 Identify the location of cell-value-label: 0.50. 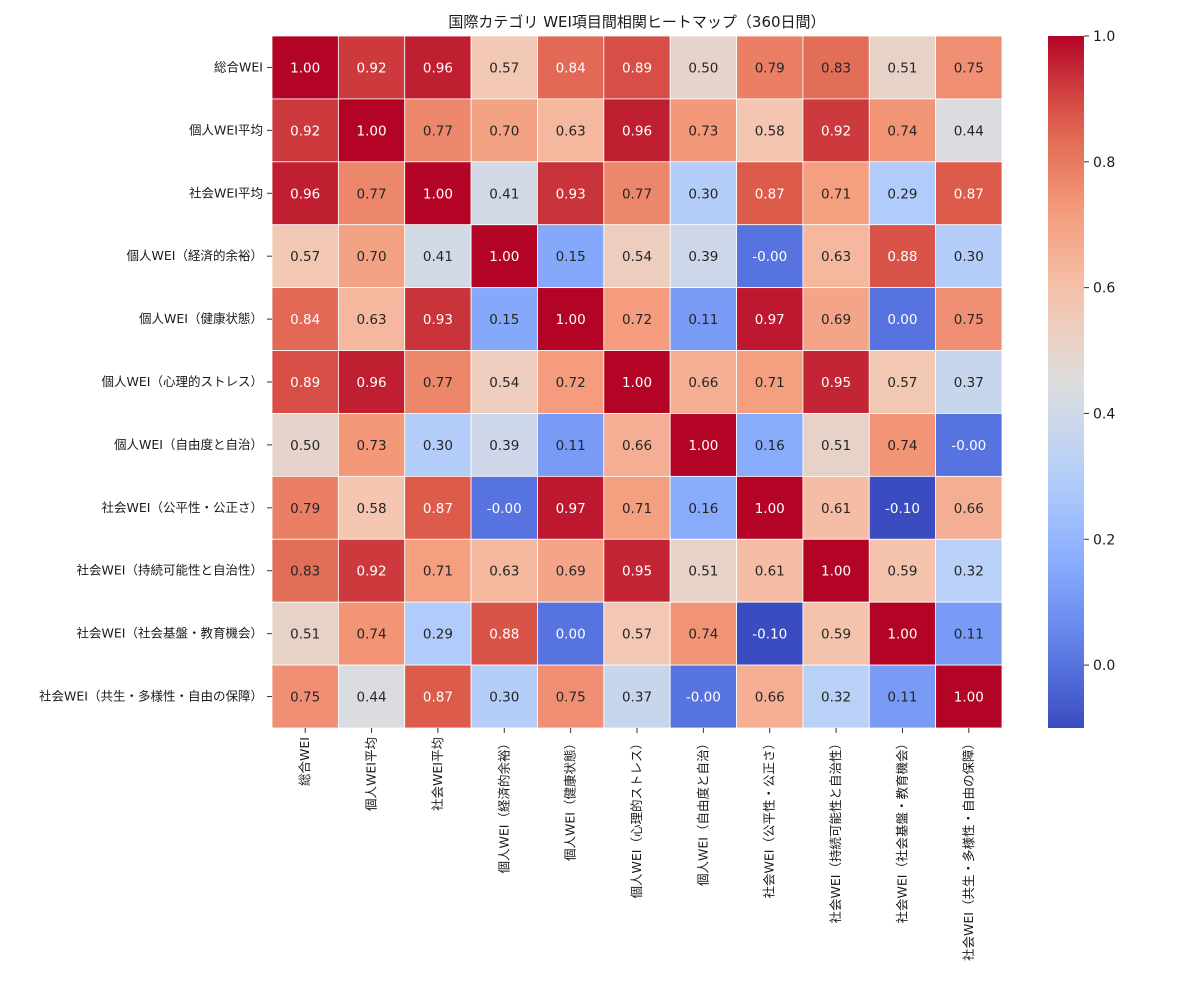
(703, 68).